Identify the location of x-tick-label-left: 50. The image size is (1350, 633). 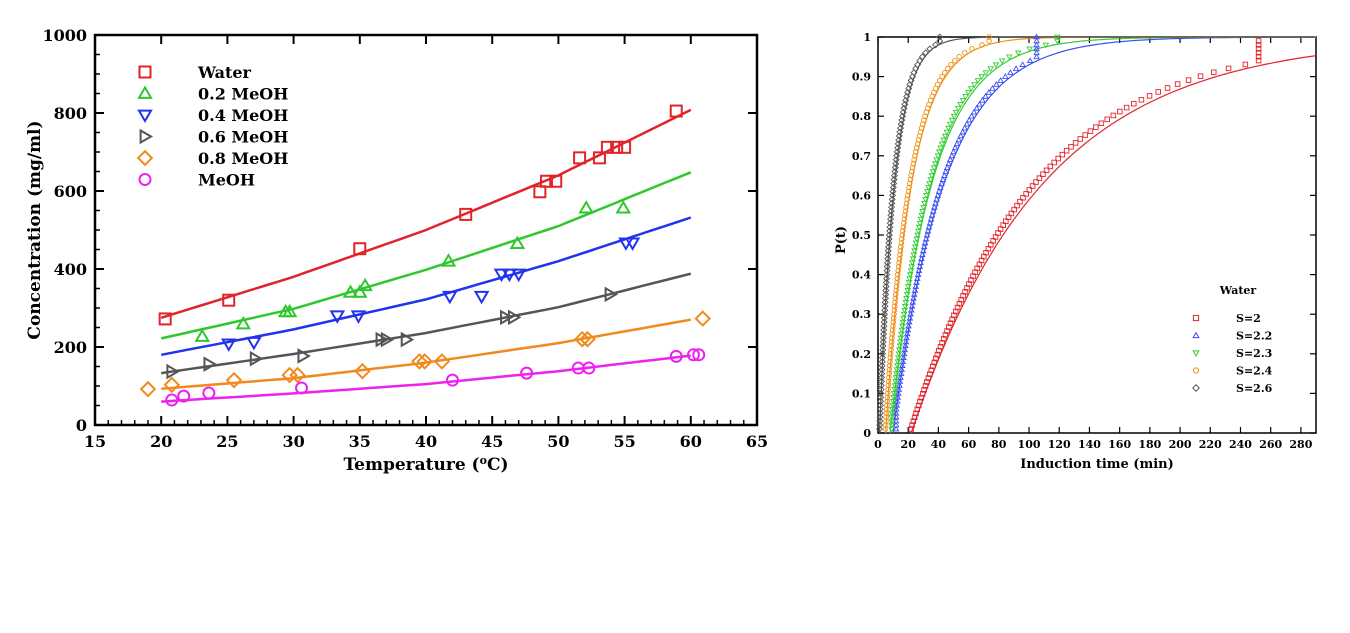
(558, 441).